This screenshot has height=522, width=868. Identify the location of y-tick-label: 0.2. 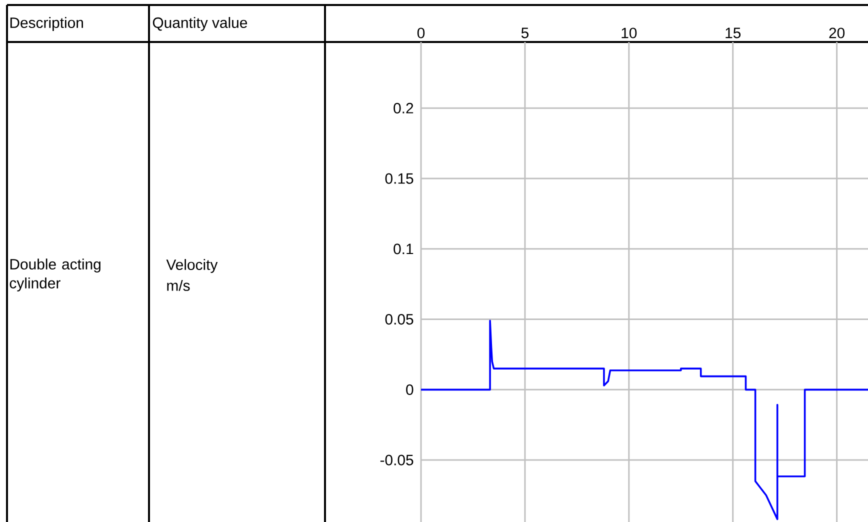
(404, 108).